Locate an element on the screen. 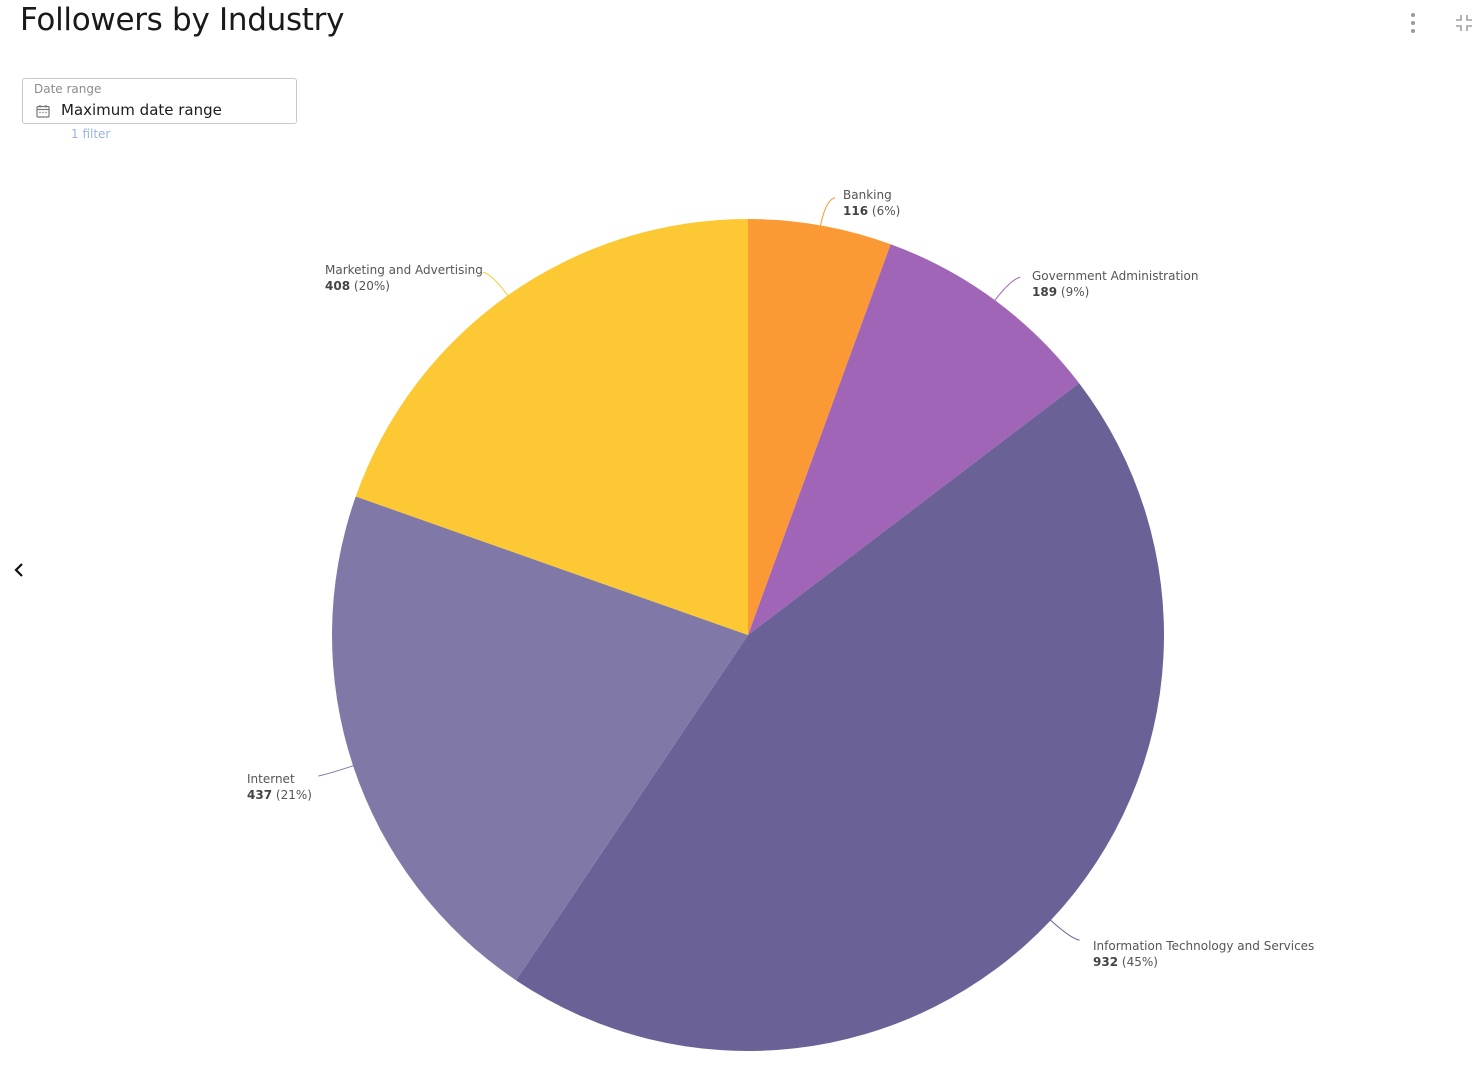  pie-slice-internet is located at coordinates (540, 738).